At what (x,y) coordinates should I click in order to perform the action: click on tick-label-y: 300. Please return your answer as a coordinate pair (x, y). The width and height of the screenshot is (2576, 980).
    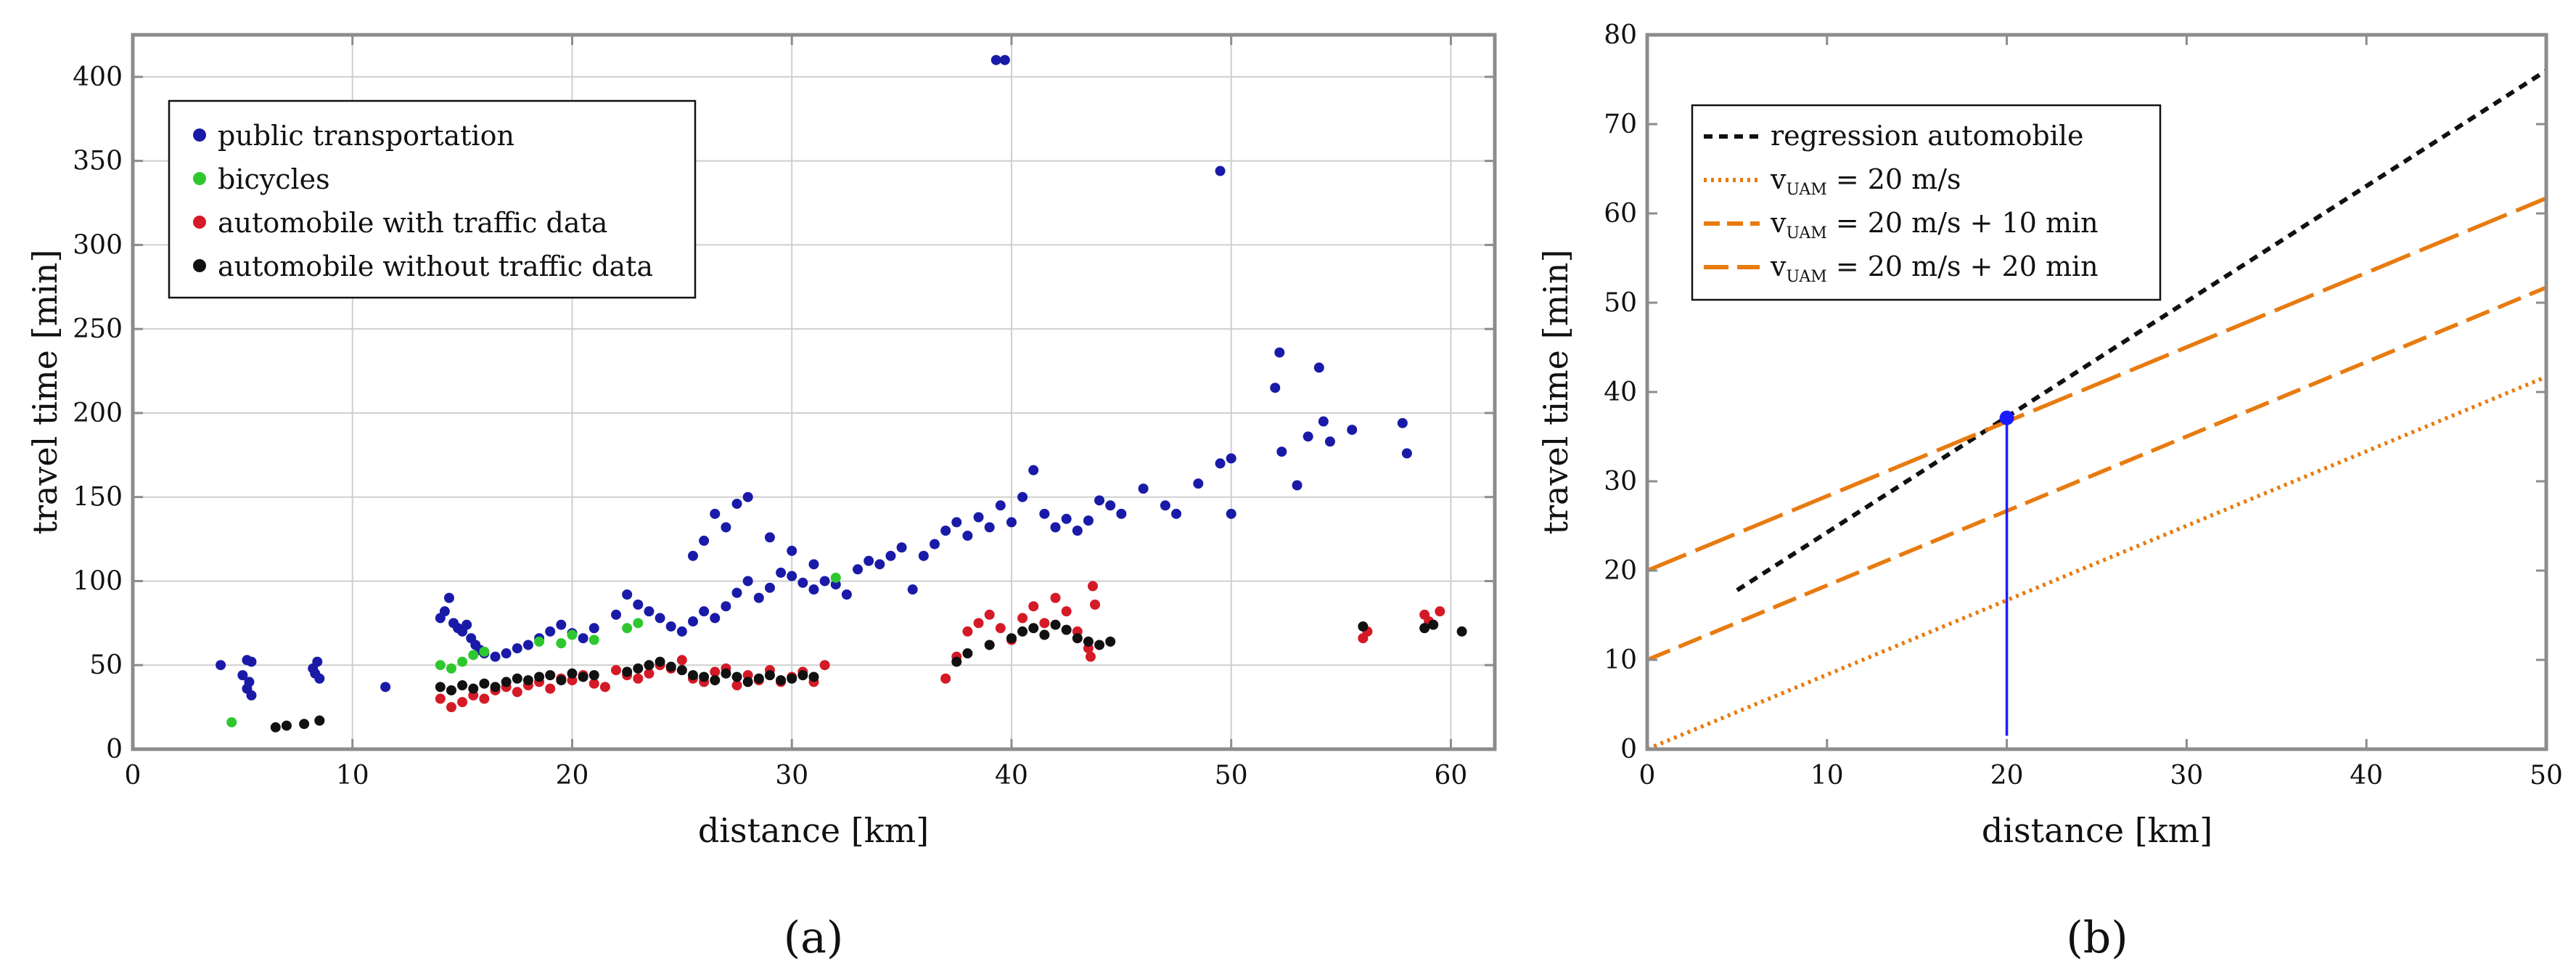
    Looking at the image, I should click on (98, 245).